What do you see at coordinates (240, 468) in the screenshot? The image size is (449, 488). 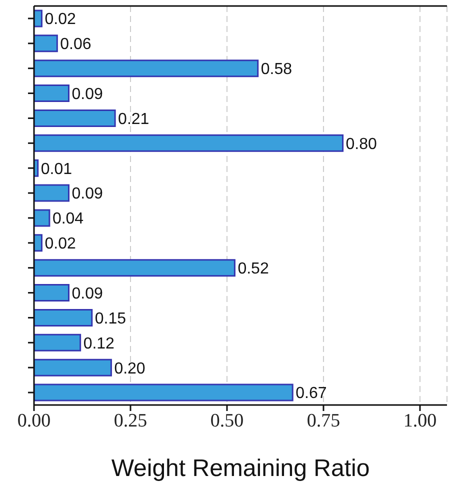 I see `x-axis-title: Weight Remaining Ratio` at bounding box center [240, 468].